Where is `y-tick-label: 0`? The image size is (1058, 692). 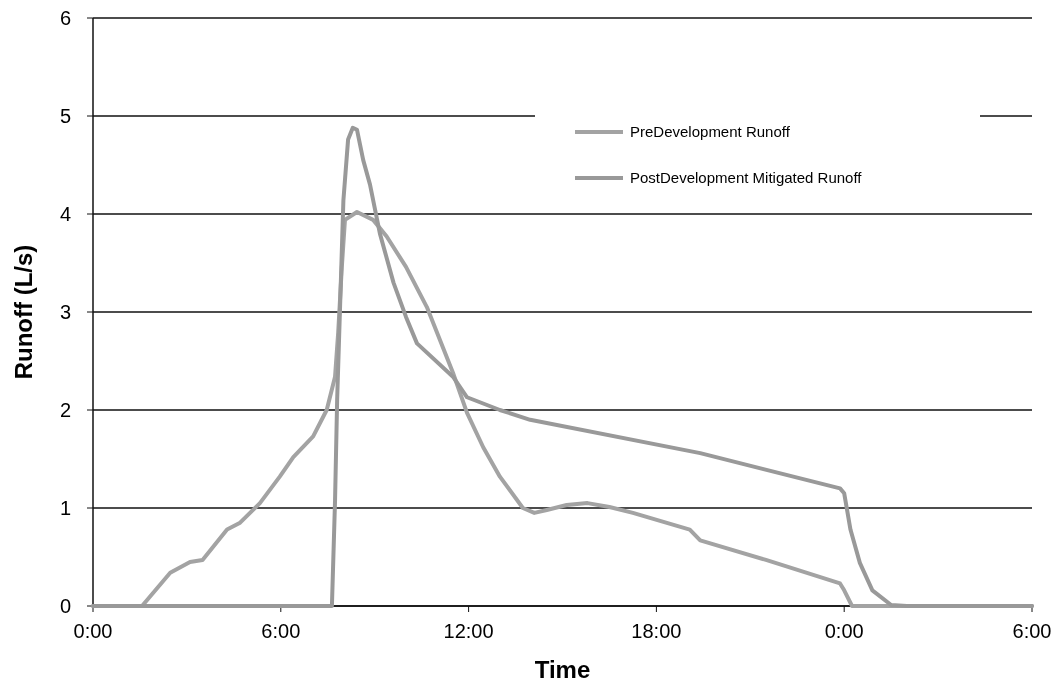
y-tick-label: 0 is located at coordinates (65, 606).